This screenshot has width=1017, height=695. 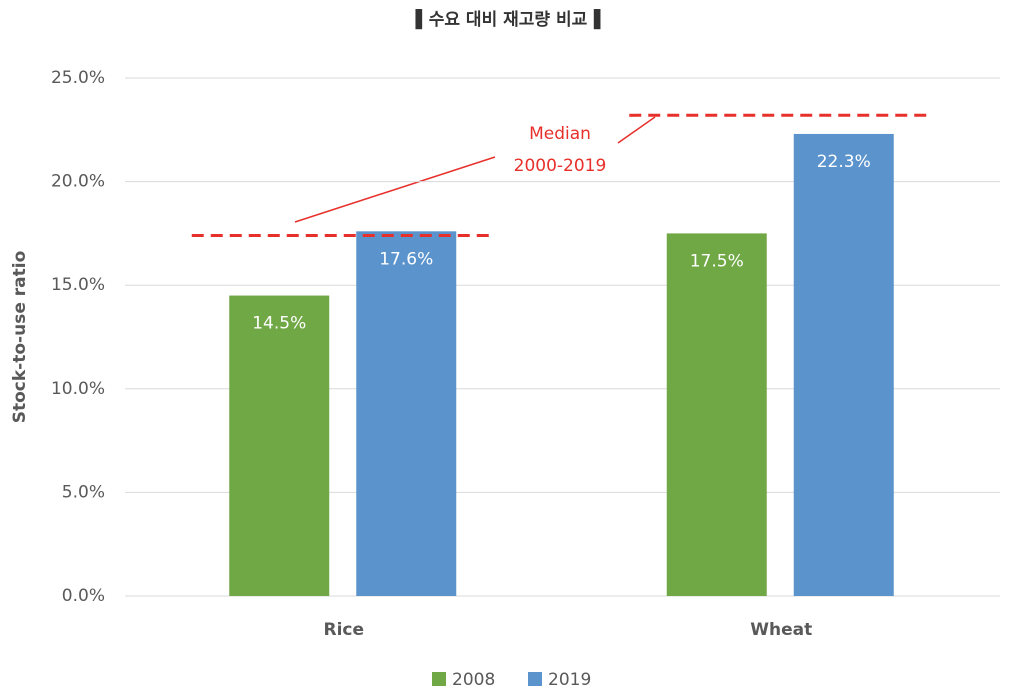 I want to click on x-tick-label: Rice, so click(x=343, y=630).